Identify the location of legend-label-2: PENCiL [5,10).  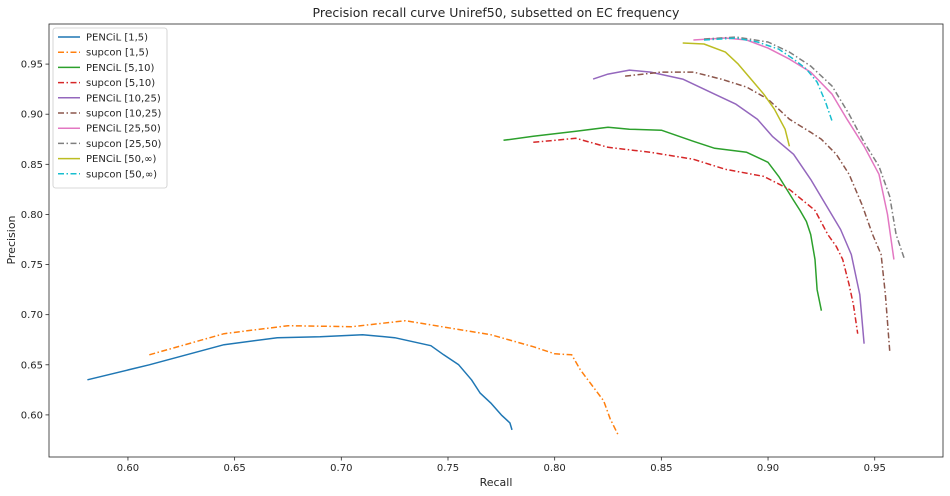
(120, 68).